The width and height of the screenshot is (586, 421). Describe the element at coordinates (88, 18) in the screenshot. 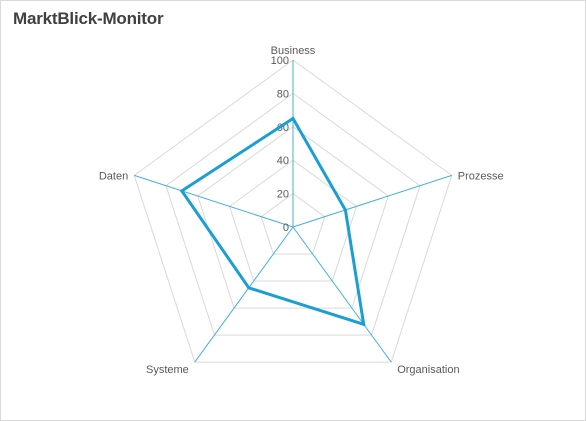

I see `chart-title: MarktBlick-Monitor` at that location.